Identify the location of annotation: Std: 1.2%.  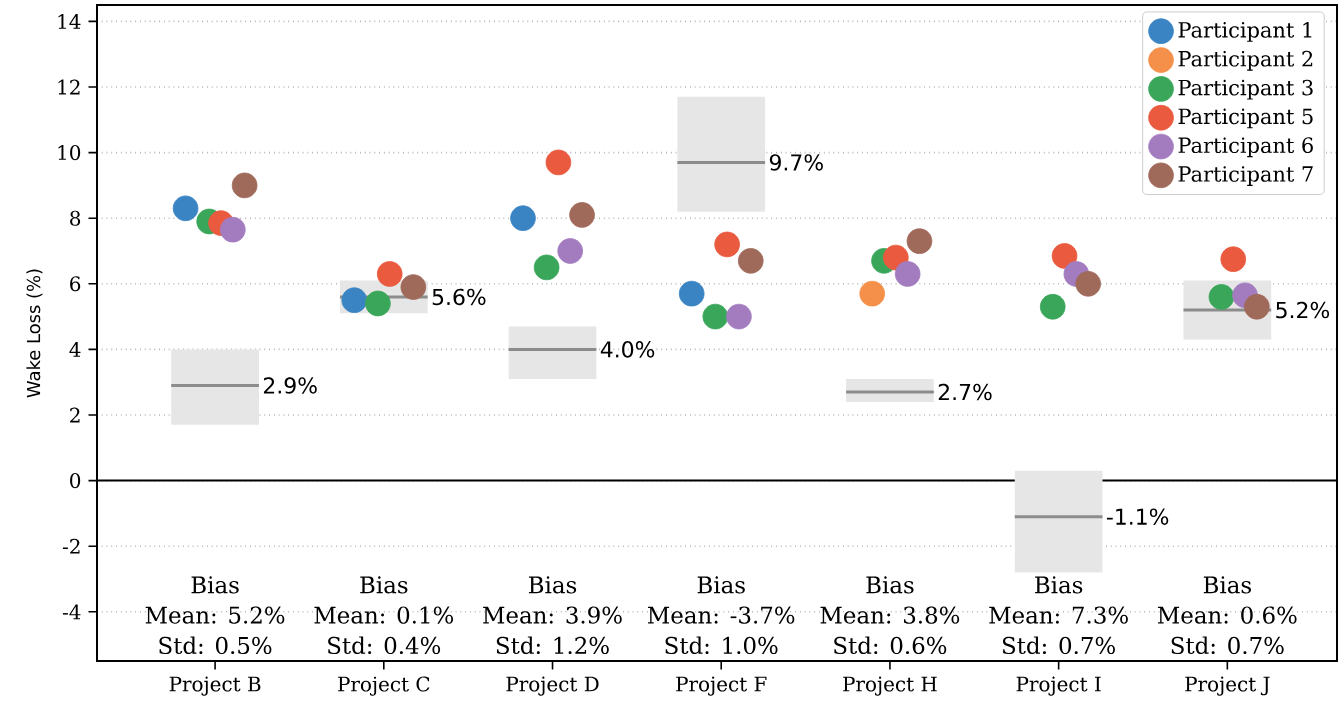
(552, 645).